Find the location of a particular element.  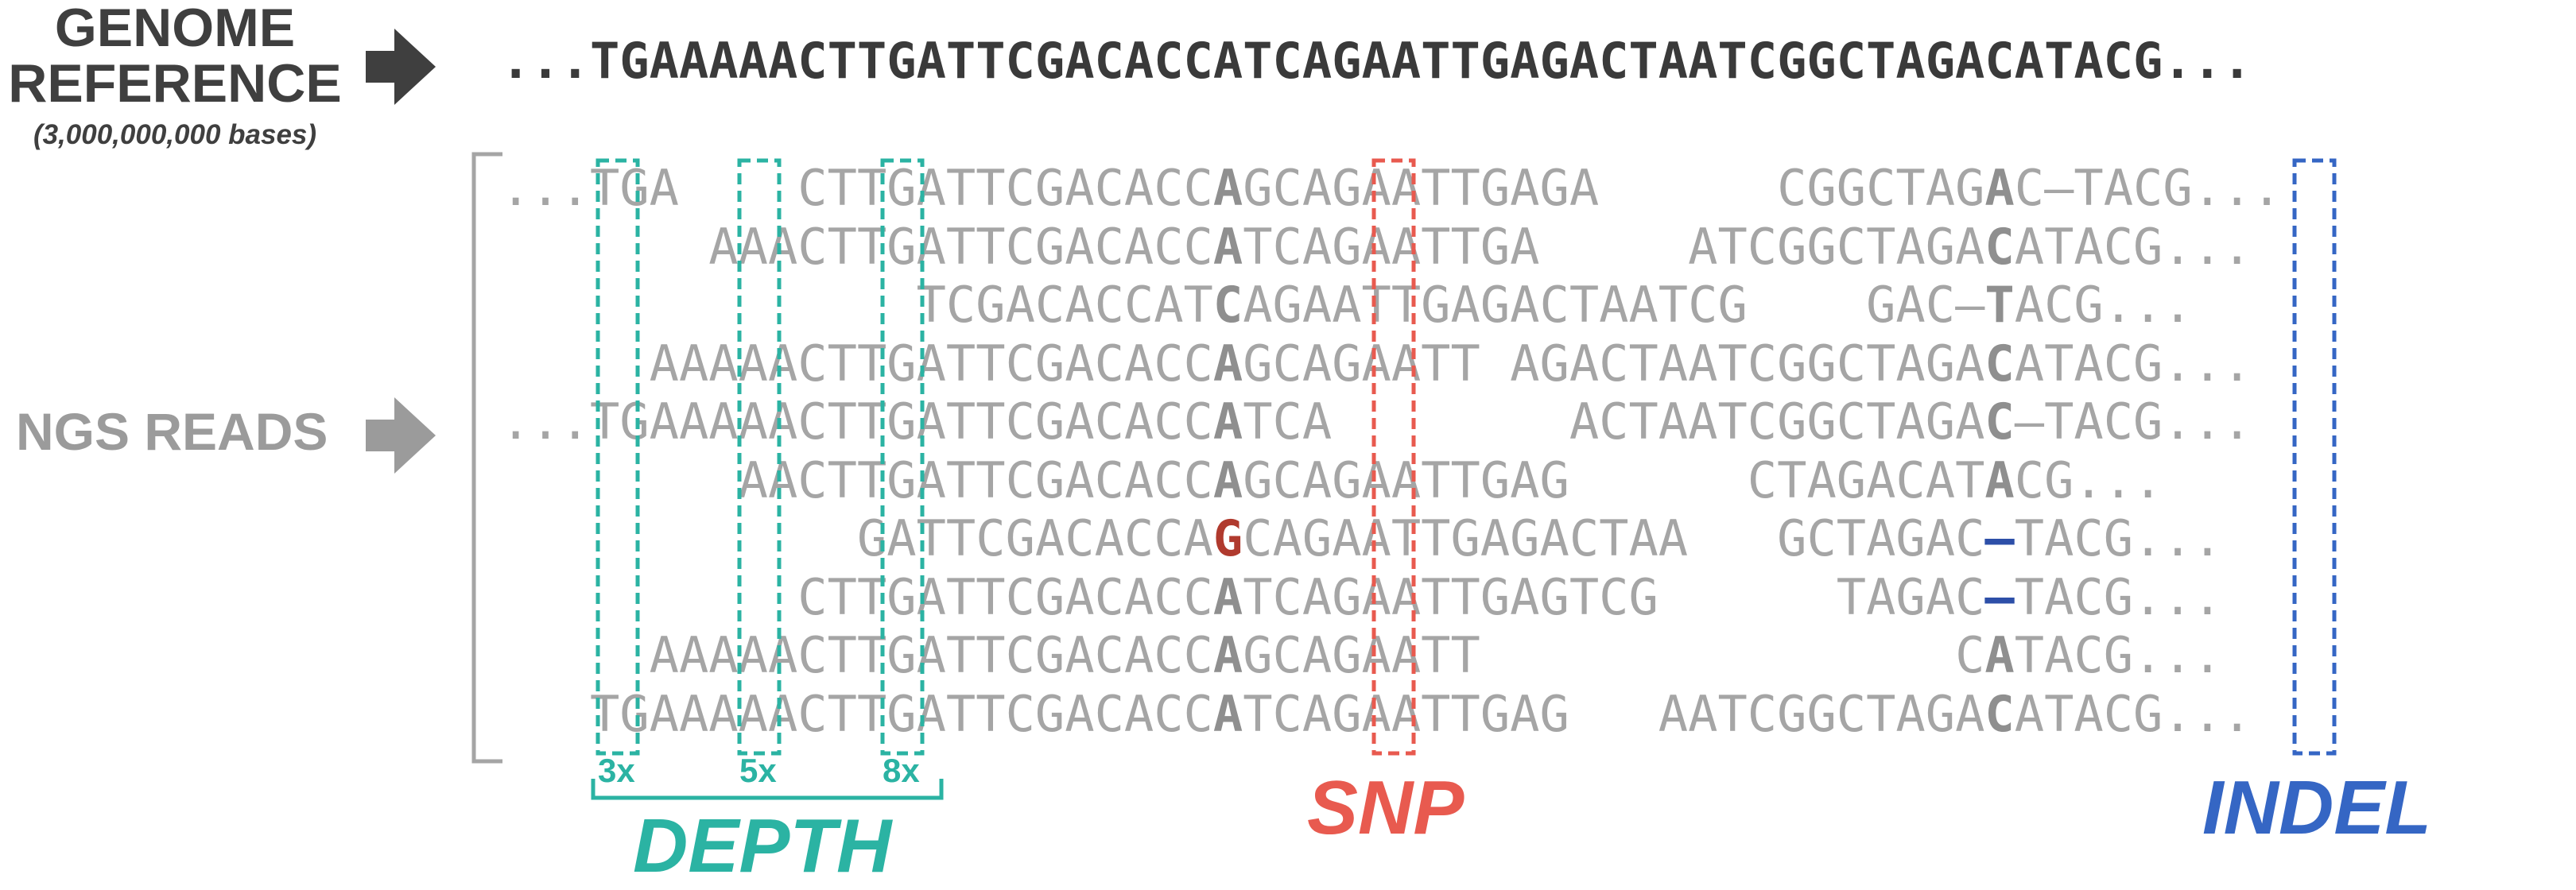

snp-box is located at coordinates (1393, 457).